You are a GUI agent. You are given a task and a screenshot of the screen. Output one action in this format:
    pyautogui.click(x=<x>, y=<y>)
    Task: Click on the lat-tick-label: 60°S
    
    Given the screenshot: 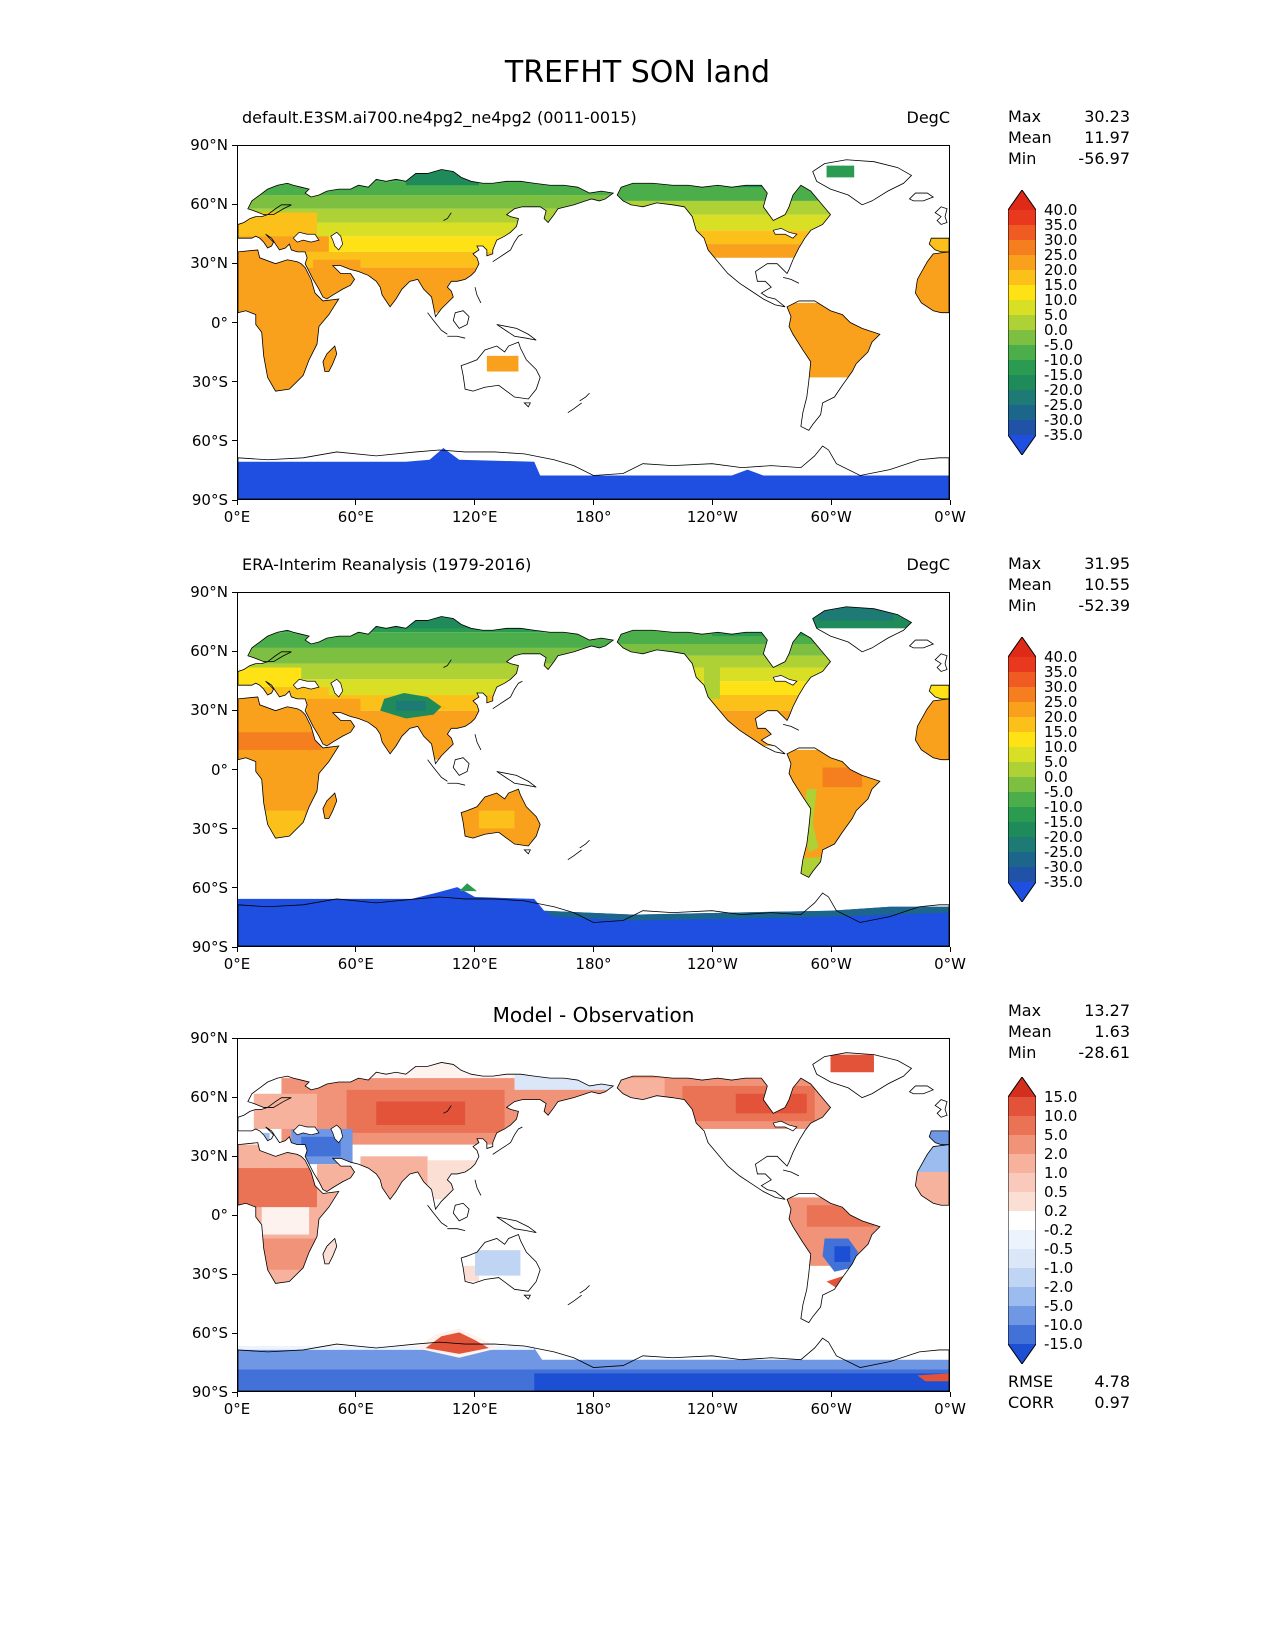 What is the action you would take?
    pyautogui.click(x=209, y=1333)
    